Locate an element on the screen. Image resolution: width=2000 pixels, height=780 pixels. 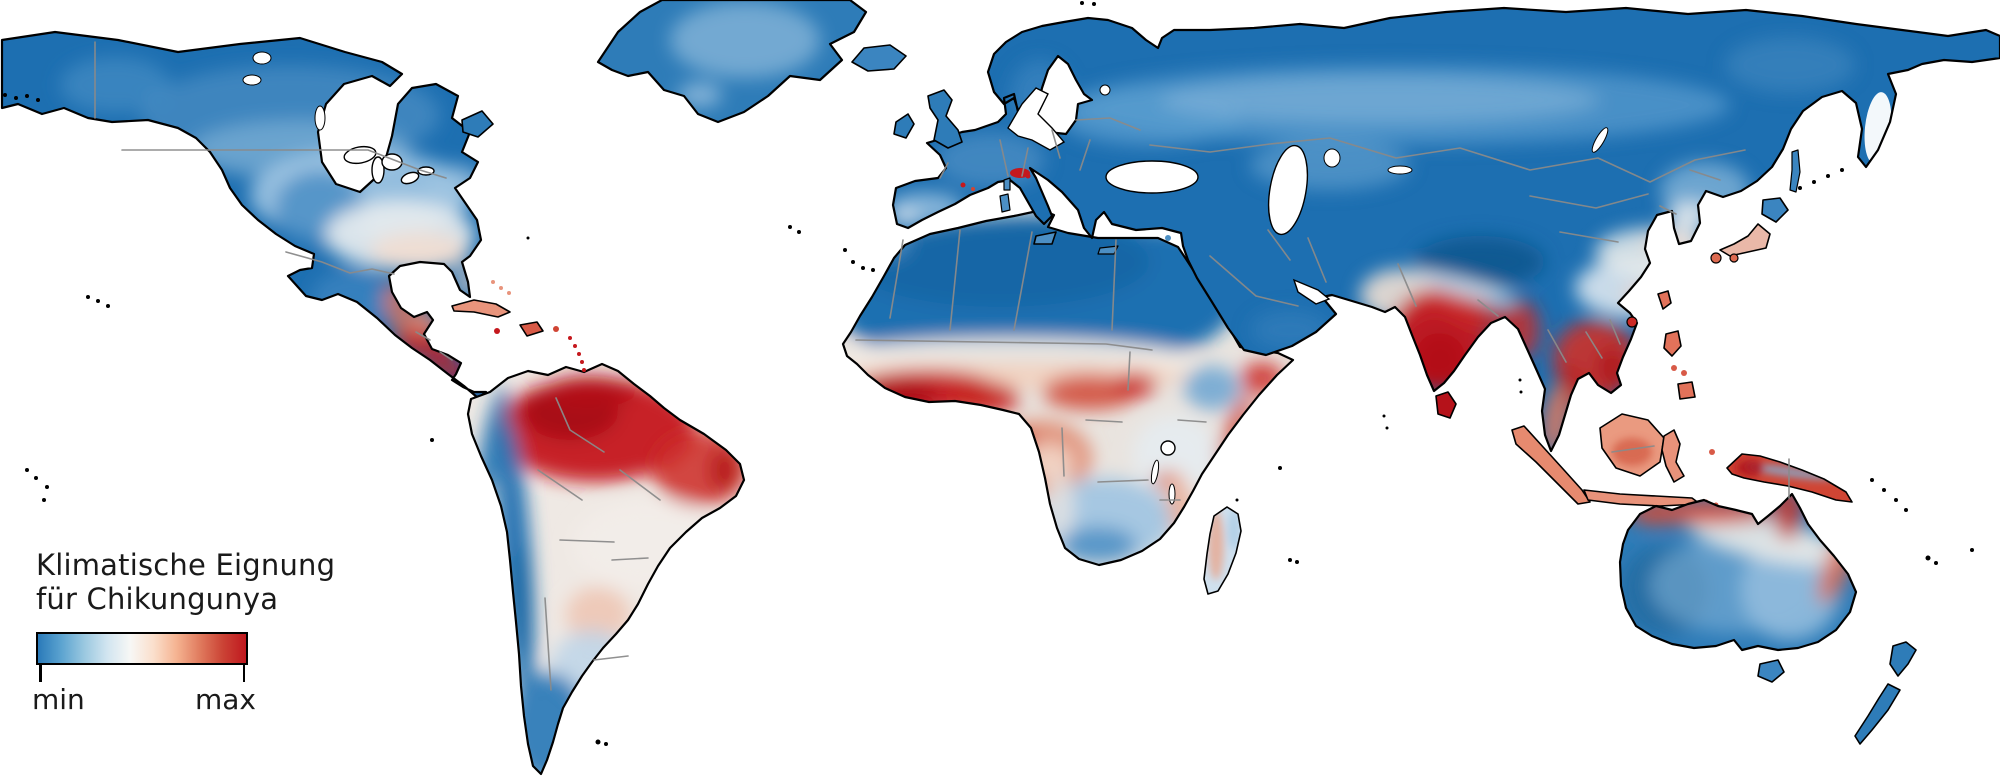
lake-baikal is located at coordinates (1600, 140).